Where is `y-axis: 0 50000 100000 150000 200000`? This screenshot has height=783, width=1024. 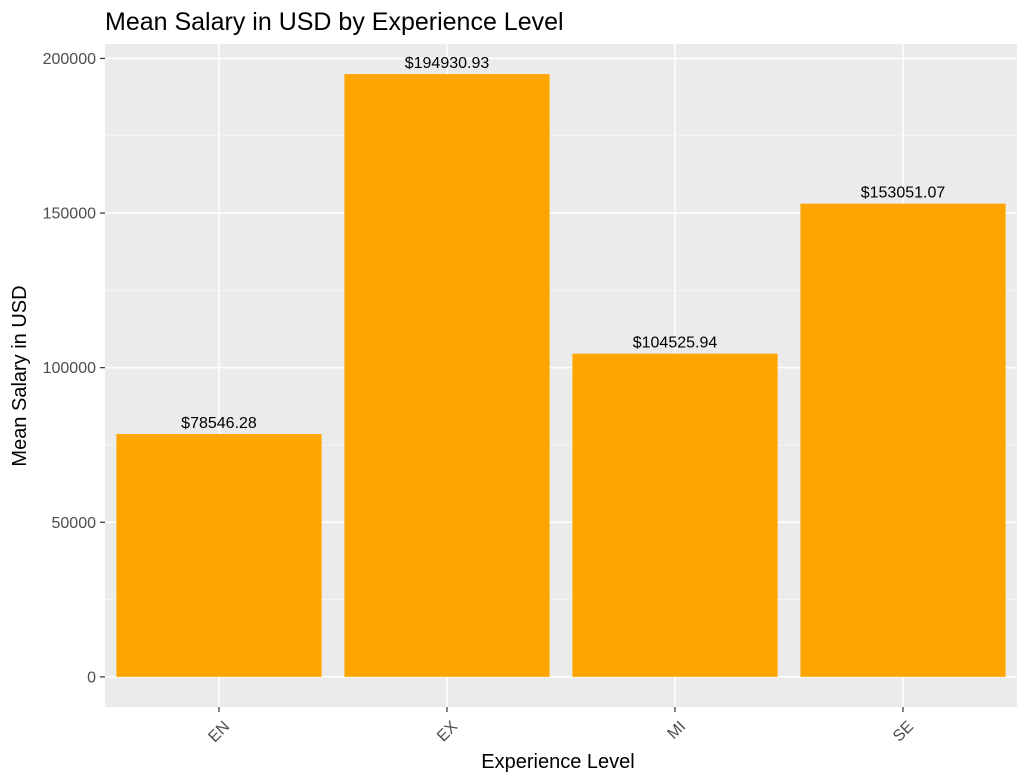 y-axis: 0 50000 100000 150000 200000 is located at coordinates (74, 368).